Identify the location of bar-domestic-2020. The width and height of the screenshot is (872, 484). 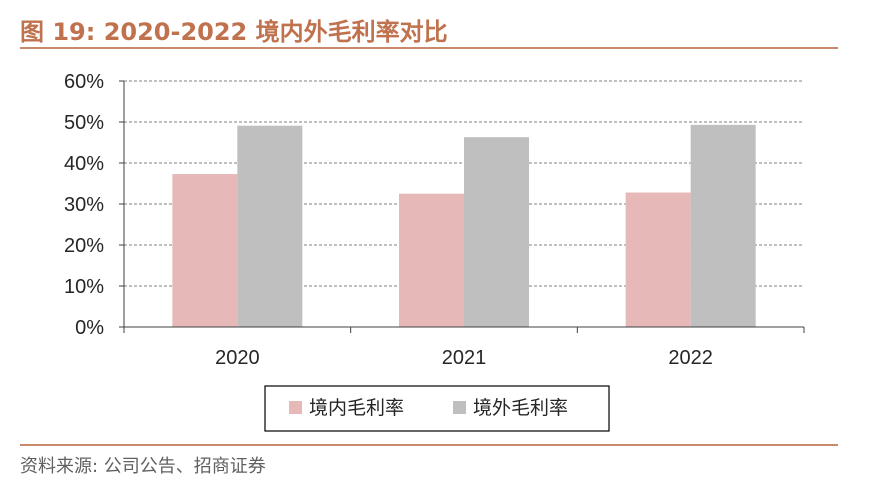
(205, 250).